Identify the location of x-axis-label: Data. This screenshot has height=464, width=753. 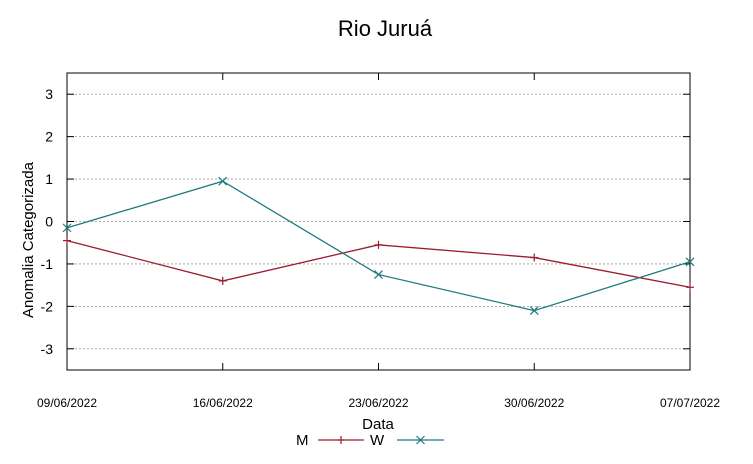
(378, 424).